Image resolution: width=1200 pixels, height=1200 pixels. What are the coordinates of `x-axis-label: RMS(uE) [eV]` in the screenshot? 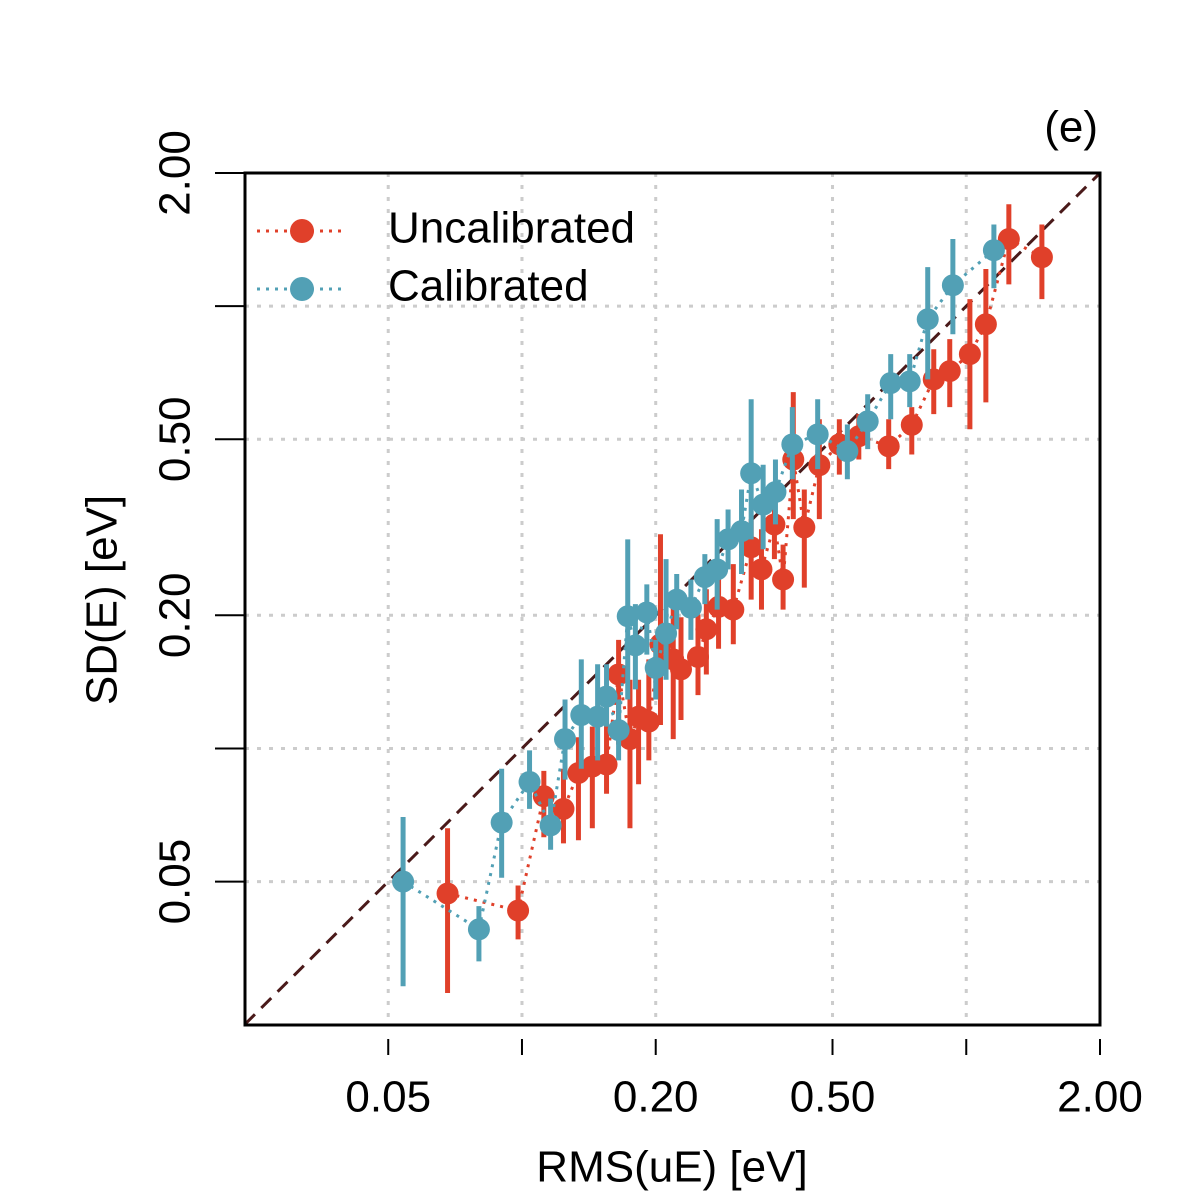 It's located at (671, 1167).